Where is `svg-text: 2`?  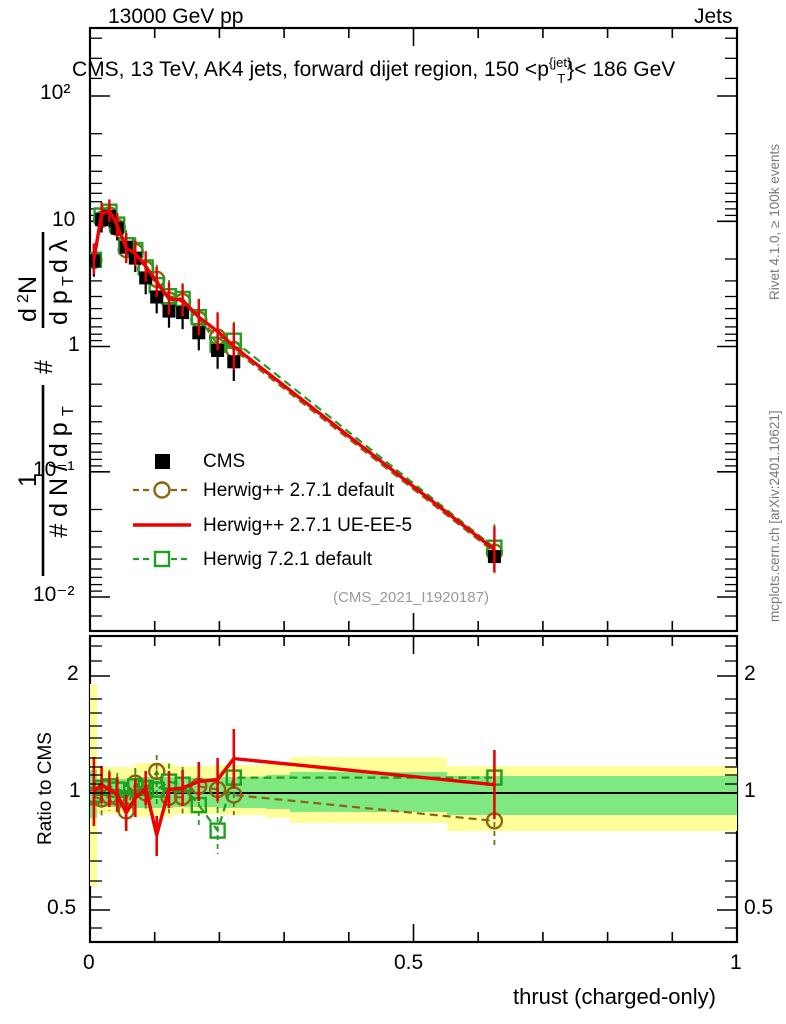
svg-text: 2 is located at coordinates (23, 298).